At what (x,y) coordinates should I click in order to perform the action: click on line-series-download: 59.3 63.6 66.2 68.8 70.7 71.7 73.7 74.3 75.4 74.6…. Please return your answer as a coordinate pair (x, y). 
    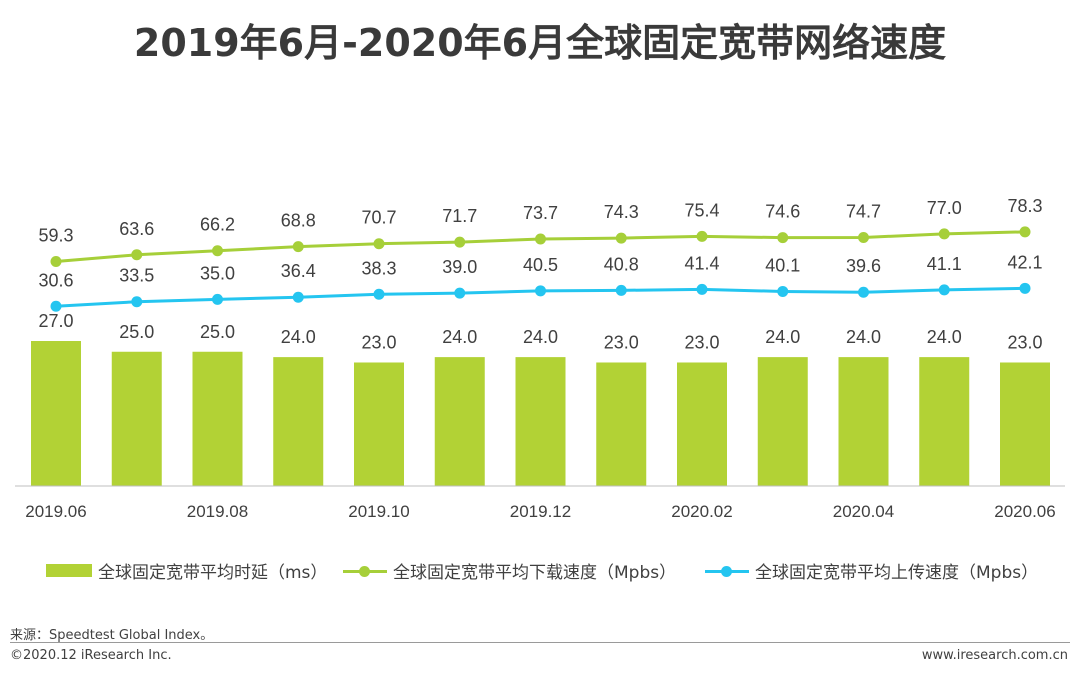
    Looking at the image, I should click on (540, 231).